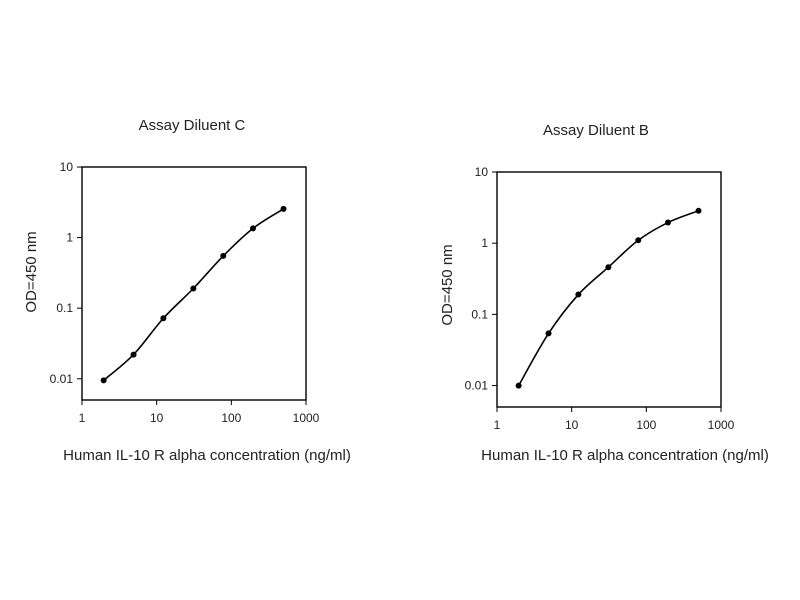 This screenshot has width=800, height=600. I want to click on tick-group: 1 10 100 1000 0.01 0.1 1 10, so click(185, 292).